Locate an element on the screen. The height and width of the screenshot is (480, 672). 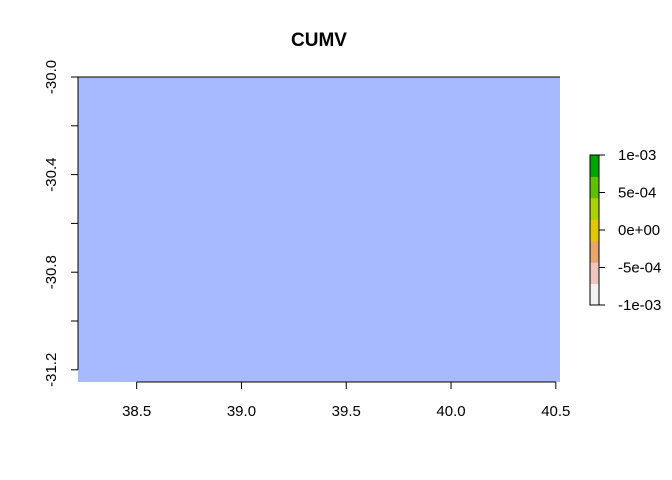
y-tick-label: -30.4 is located at coordinates (51, 174).